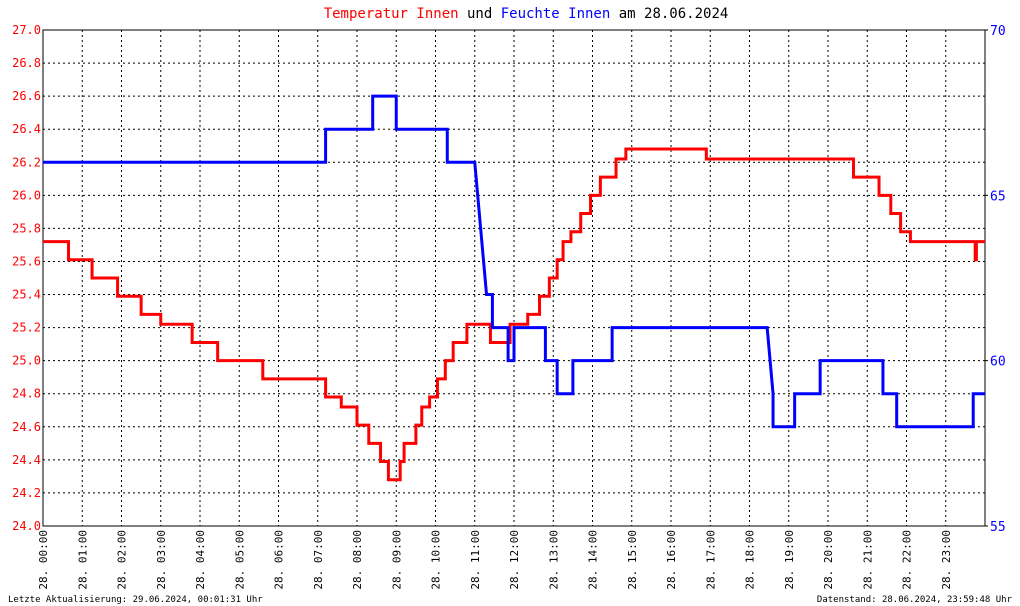 Image resolution: width=1020 pixels, height=606 pixels. Describe the element at coordinates (998, 31) in the screenshot. I see `y2-tick-label: 70` at that location.